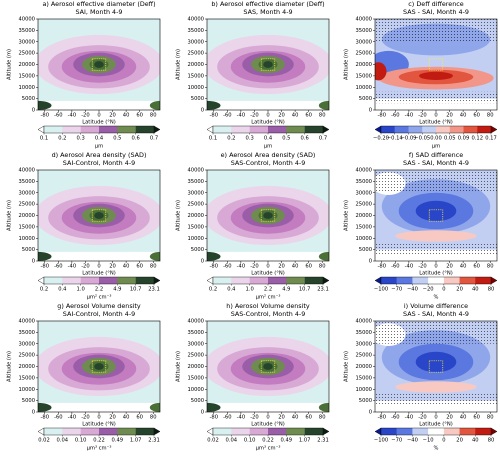 The height and width of the screenshot is (457, 500). I want to click on colorbar-label: −0.20, so click(381, 139).